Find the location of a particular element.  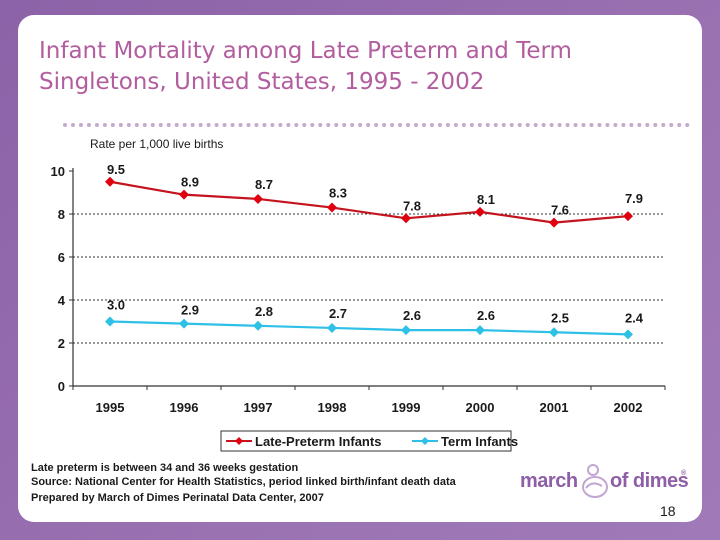

data-label: 8.7 is located at coordinates (264, 184).